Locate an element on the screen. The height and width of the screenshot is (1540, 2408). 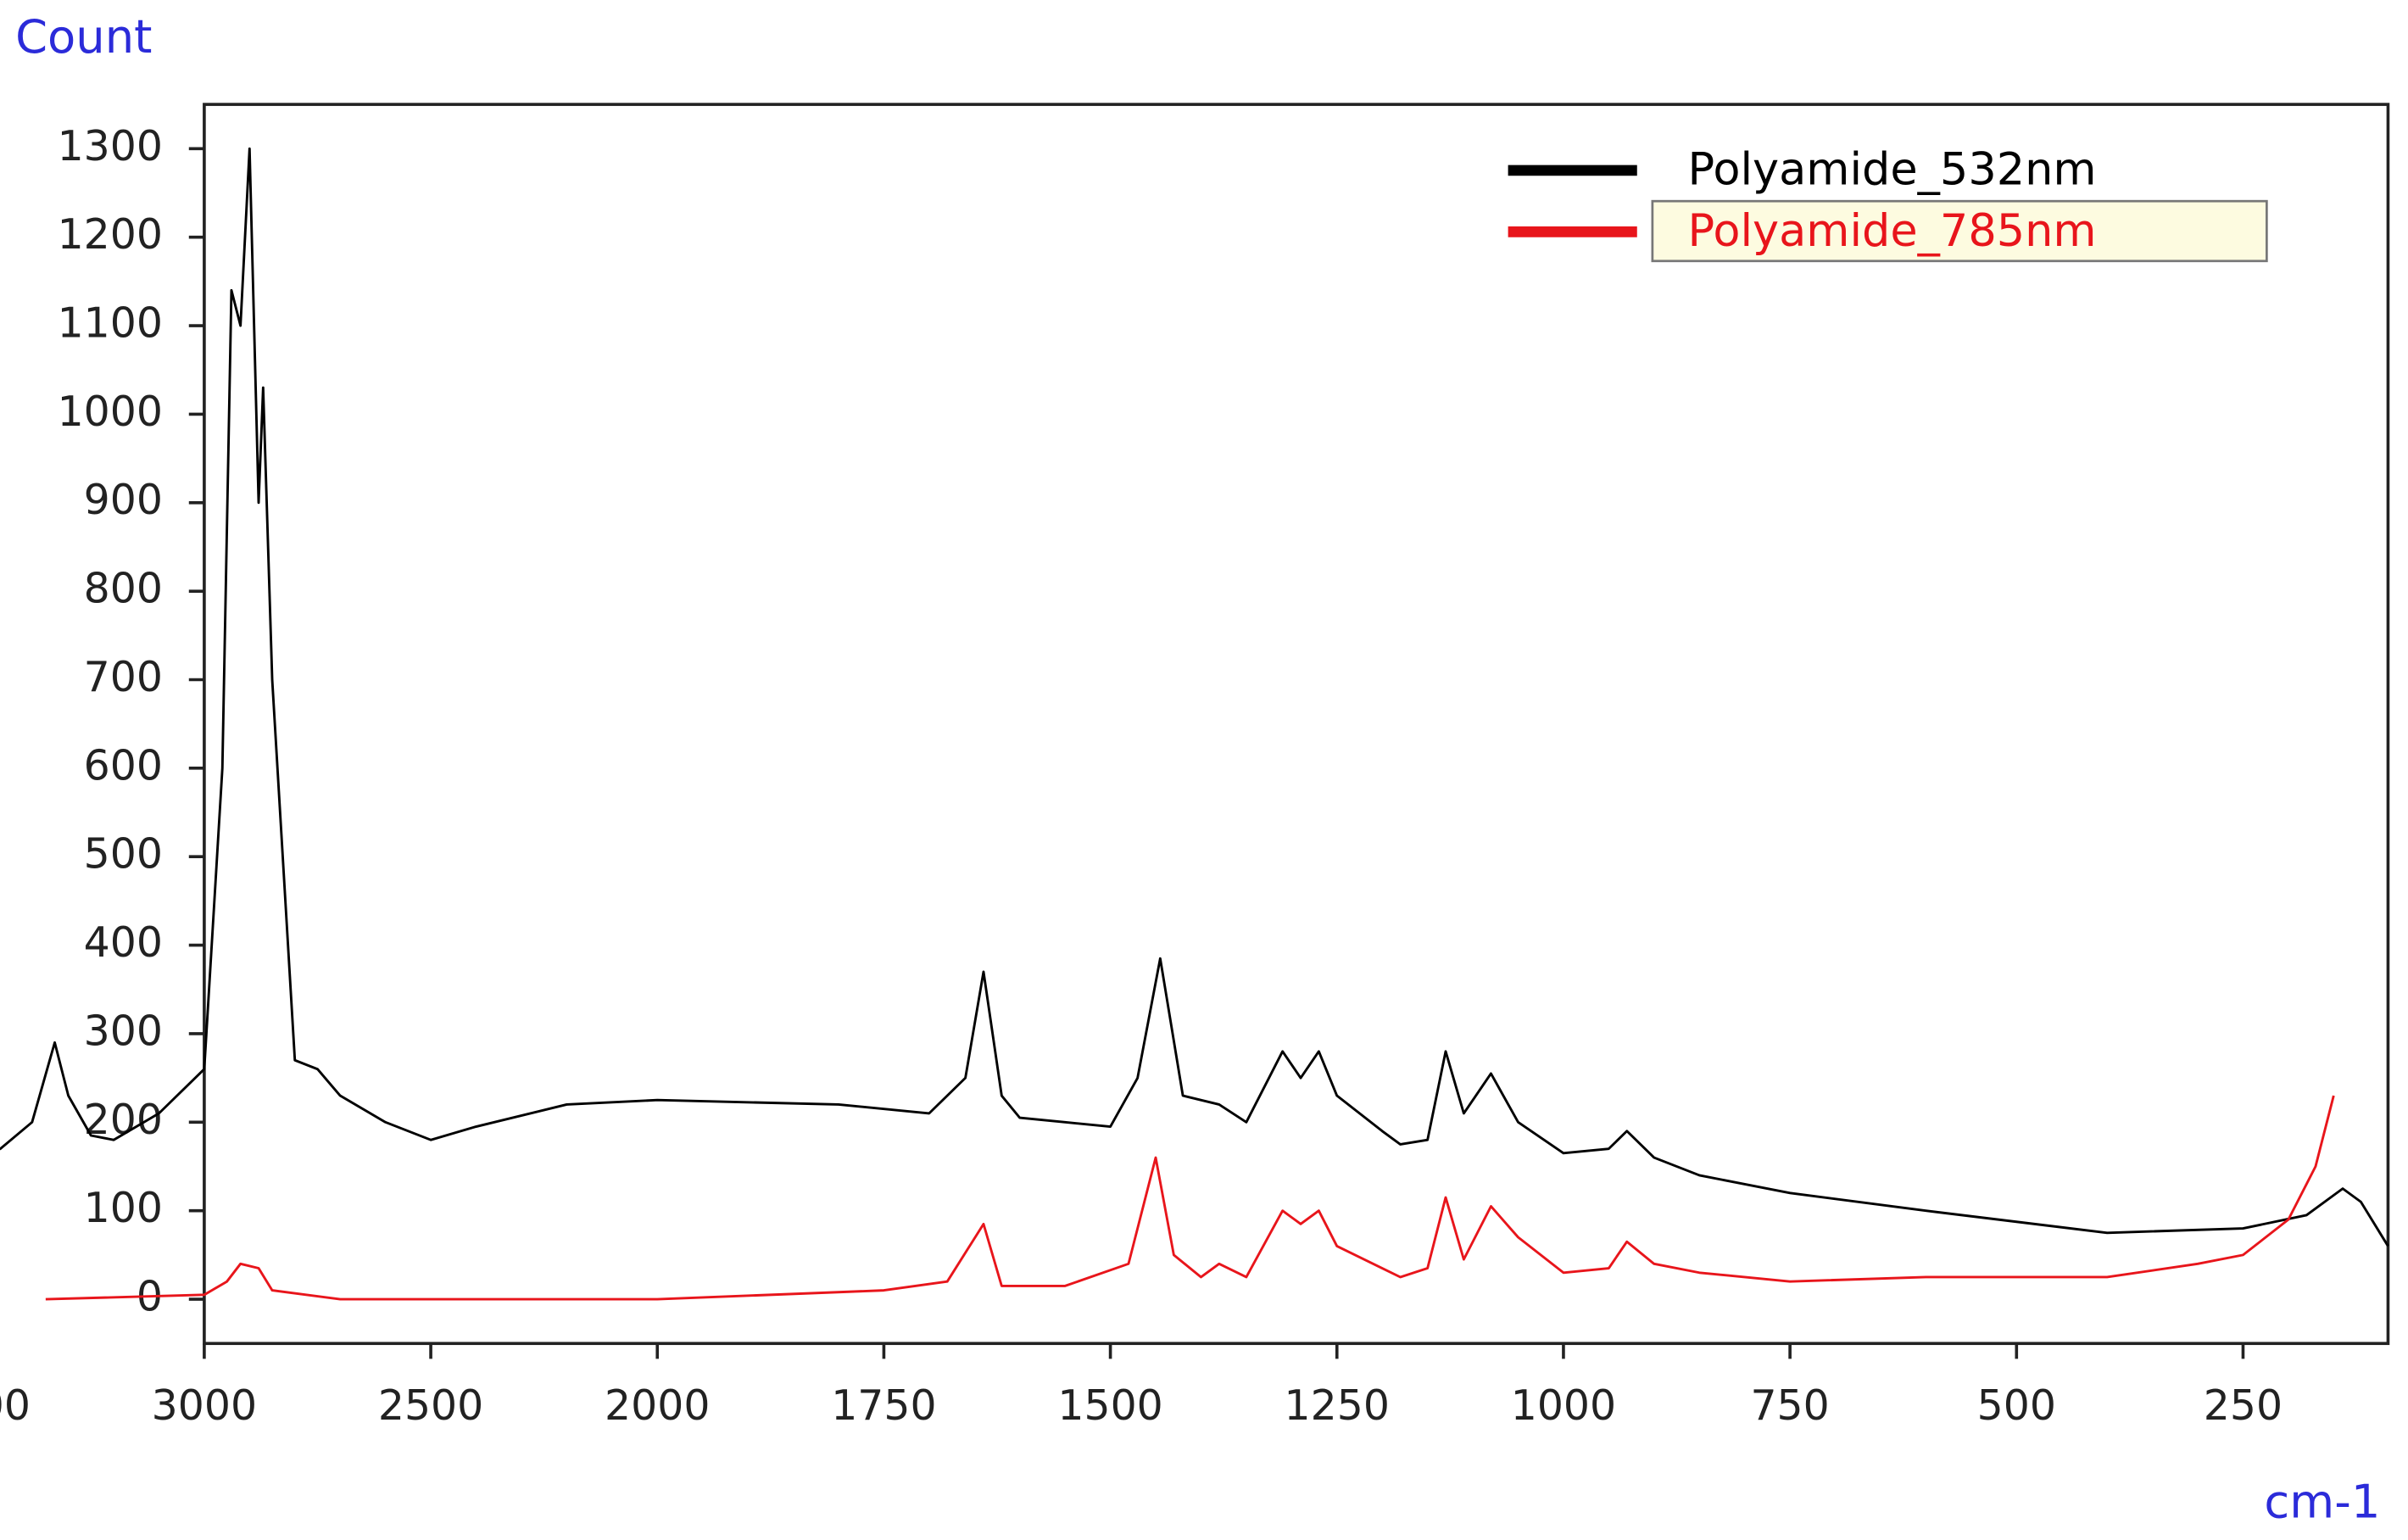
x-tick-label: 2000 is located at coordinates (657, 1405).